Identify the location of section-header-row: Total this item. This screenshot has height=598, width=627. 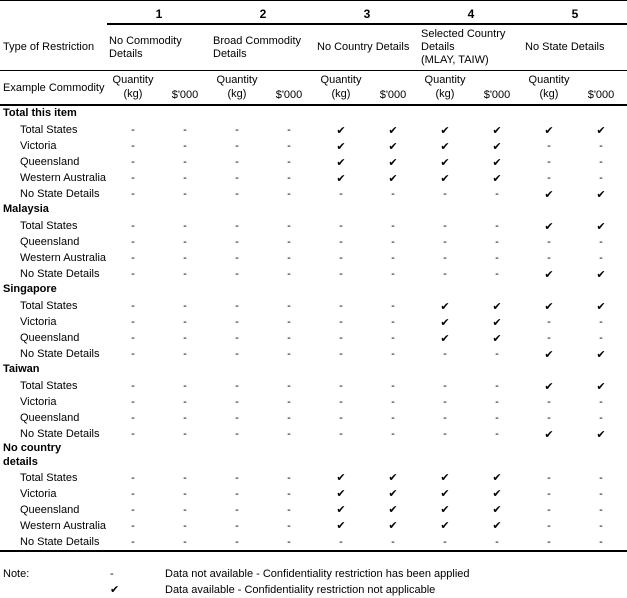
(313, 113).